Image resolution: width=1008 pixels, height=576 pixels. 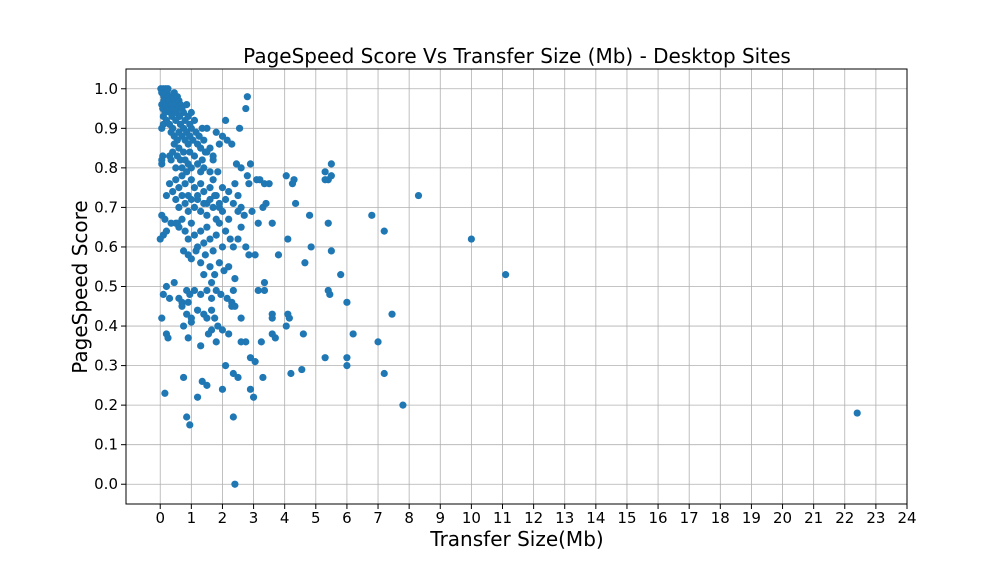 What do you see at coordinates (409, 518) in the screenshot?
I see `x-tick-label: 8` at bounding box center [409, 518].